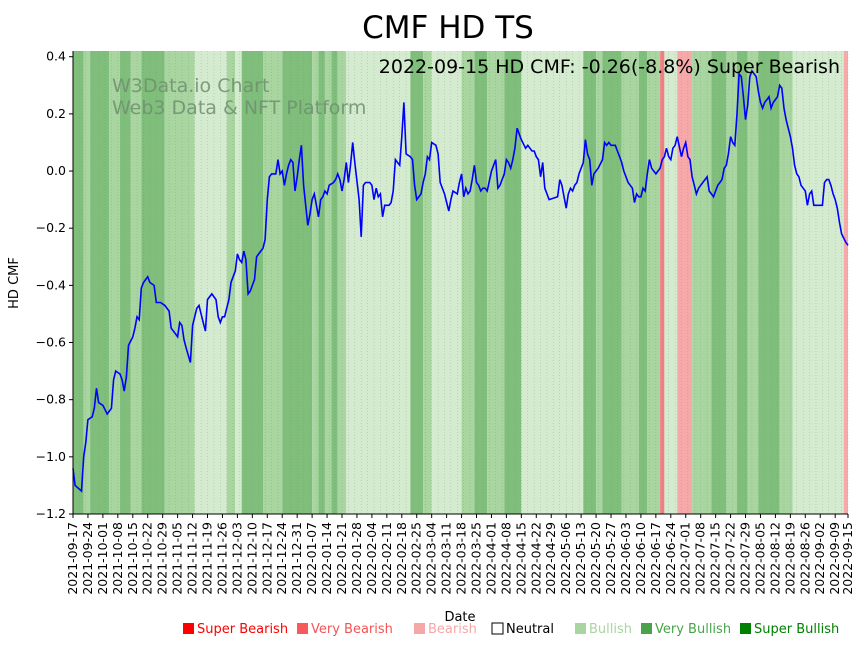  Describe the element at coordinates (774, 558) in the screenshot. I see `x-tick-label: 2022-08-12` at that location.